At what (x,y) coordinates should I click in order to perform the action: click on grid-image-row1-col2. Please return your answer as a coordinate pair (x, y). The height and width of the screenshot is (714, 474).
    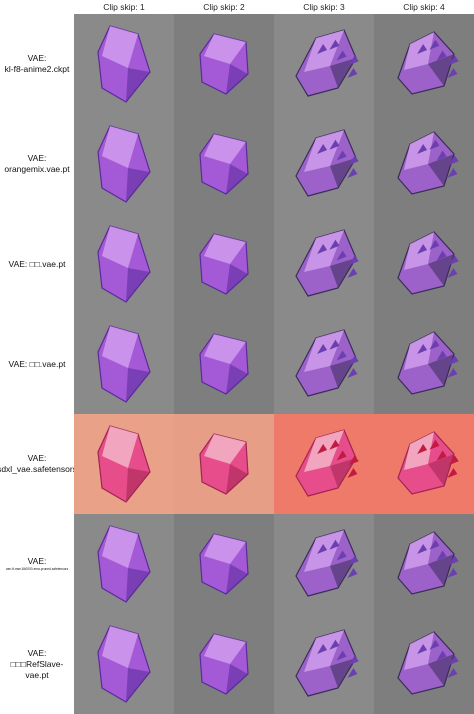
    Looking at the image, I should click on (224, 64).